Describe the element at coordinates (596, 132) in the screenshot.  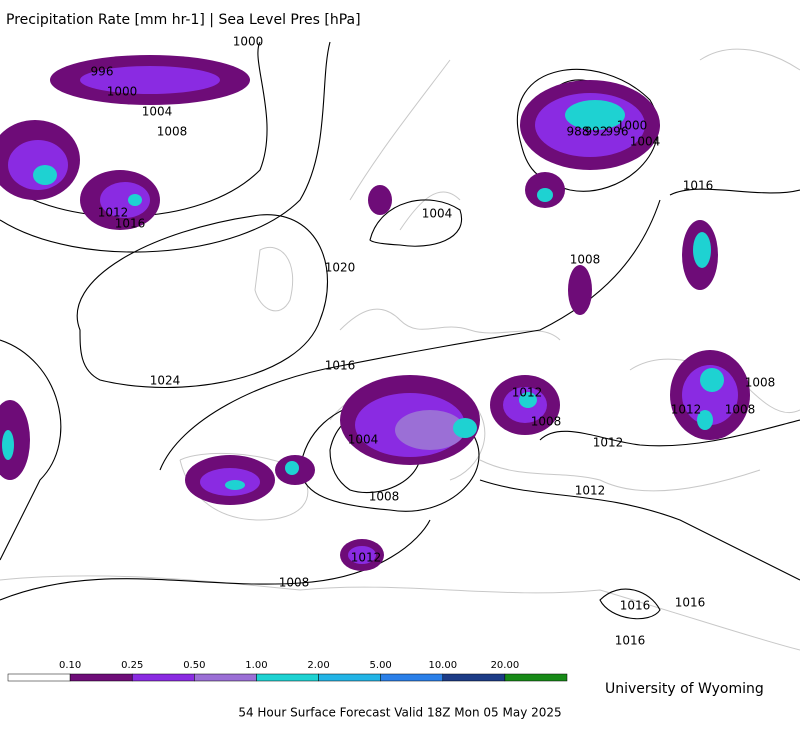
I see `isobar-label: 992` at that location.